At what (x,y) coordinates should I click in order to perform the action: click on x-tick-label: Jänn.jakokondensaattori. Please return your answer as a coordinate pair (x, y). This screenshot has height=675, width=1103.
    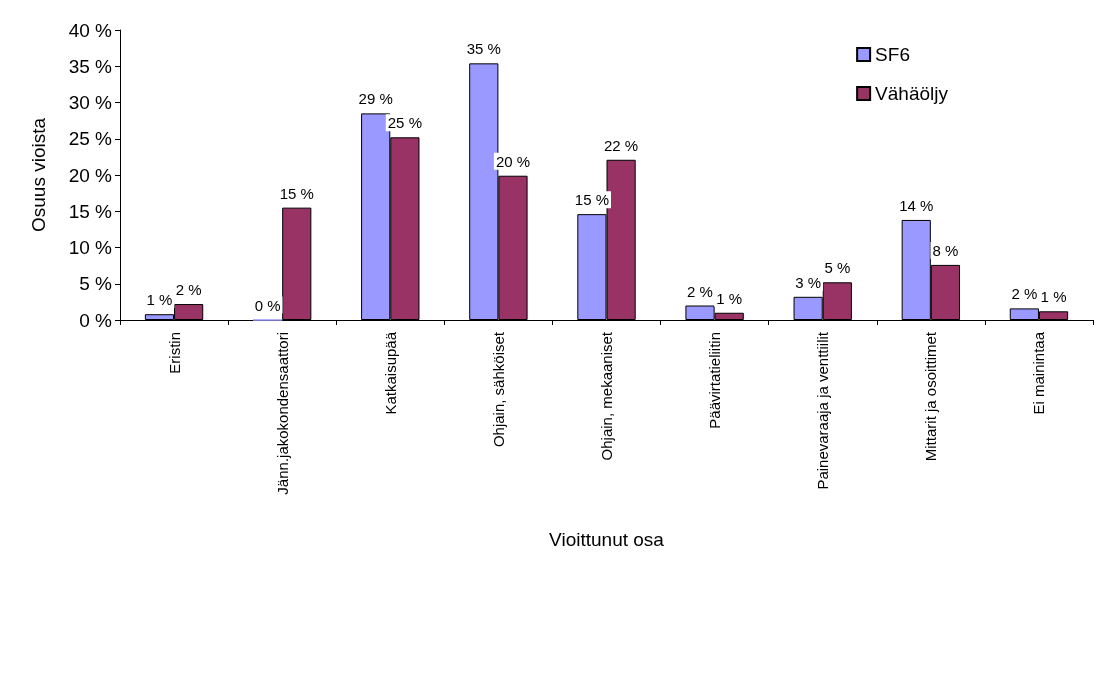
    Looking at the image, I should click on (282, 413).